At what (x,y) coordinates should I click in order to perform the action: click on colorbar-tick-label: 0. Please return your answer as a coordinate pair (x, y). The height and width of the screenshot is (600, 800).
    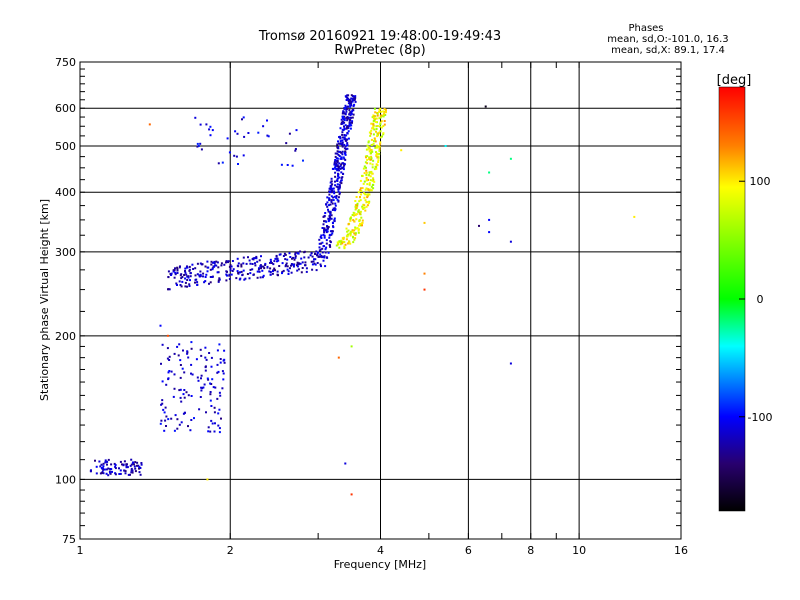
    Looking at the image, I should click on (760, 299).